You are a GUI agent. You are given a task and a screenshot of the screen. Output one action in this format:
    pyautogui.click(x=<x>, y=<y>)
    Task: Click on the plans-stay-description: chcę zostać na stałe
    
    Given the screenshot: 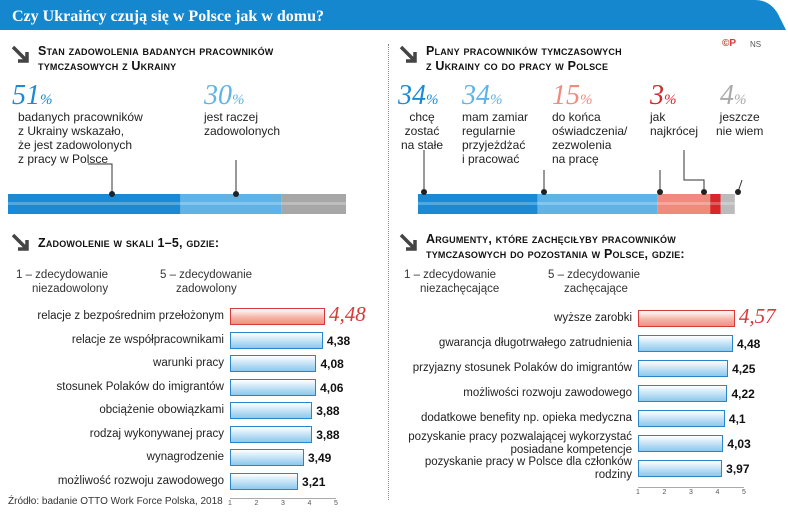 What is the action you would take?
    pyautogui.click(x=422, y=131)
    